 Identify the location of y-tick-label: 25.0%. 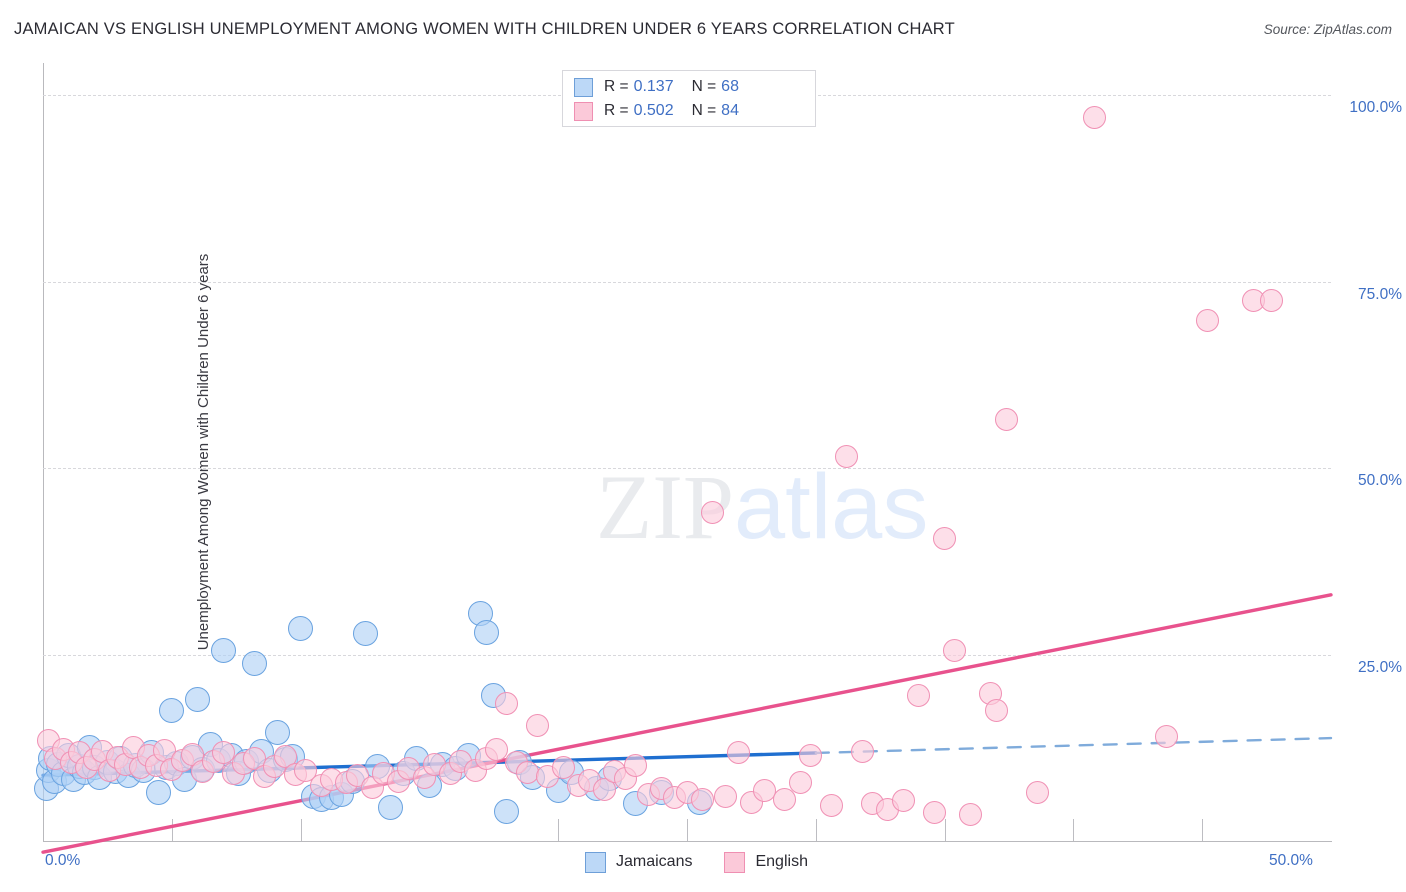
(1380, 667).